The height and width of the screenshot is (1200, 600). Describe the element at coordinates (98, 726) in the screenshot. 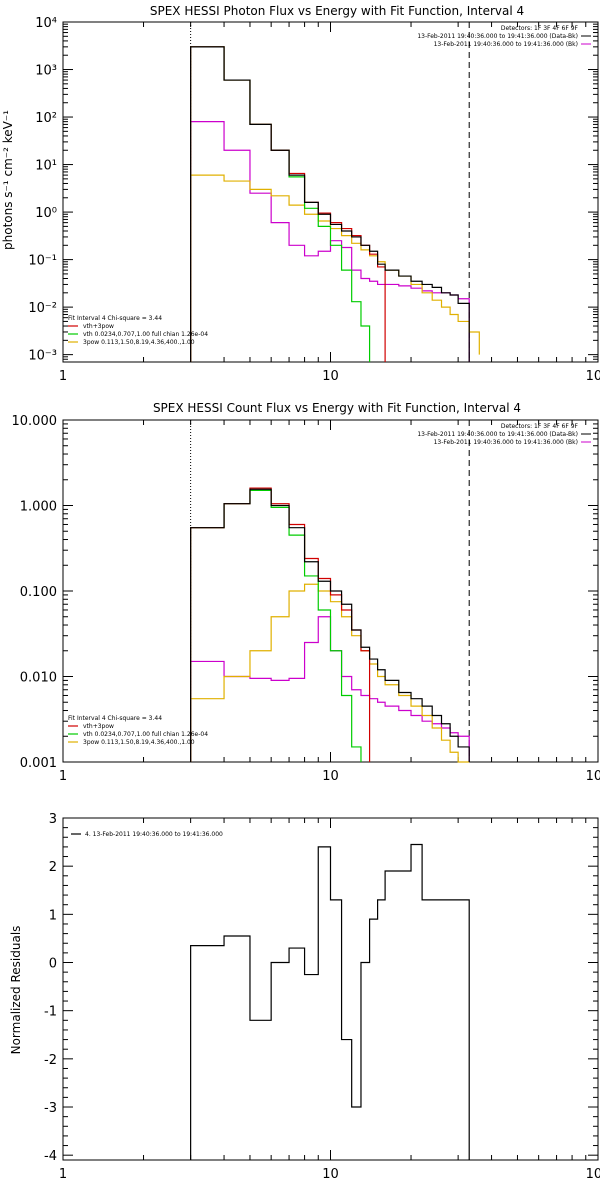

I see `count-flux-legend-entry: vth+3pow` at that location.